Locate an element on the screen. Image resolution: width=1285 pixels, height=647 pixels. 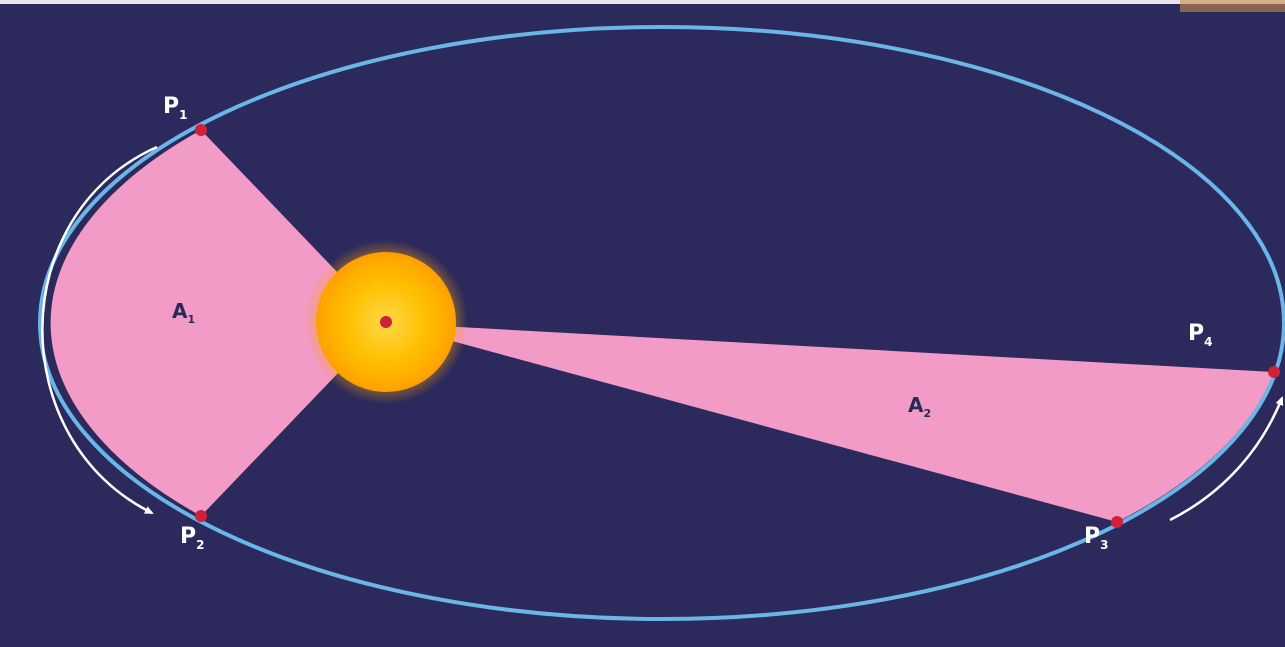
point-p3-marker is located at coordinates (1117, 522).